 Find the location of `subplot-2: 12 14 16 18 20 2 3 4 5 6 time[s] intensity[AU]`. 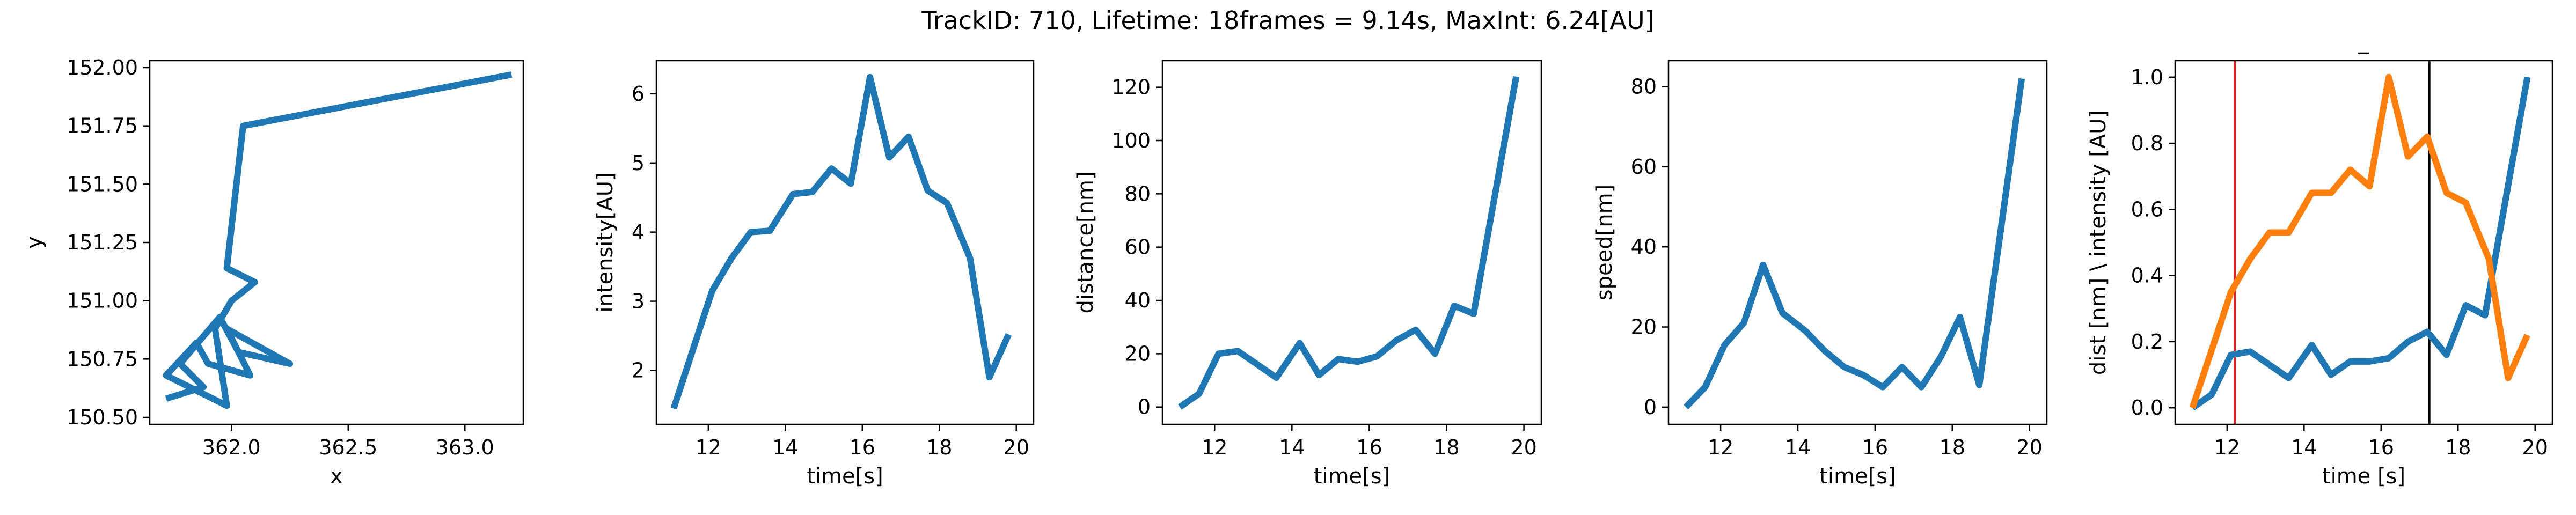

subplot-2: 12 14 16 18 20 2 3 4 5 6 time[s] intensity[AU] is located at coordinates (814, 274).